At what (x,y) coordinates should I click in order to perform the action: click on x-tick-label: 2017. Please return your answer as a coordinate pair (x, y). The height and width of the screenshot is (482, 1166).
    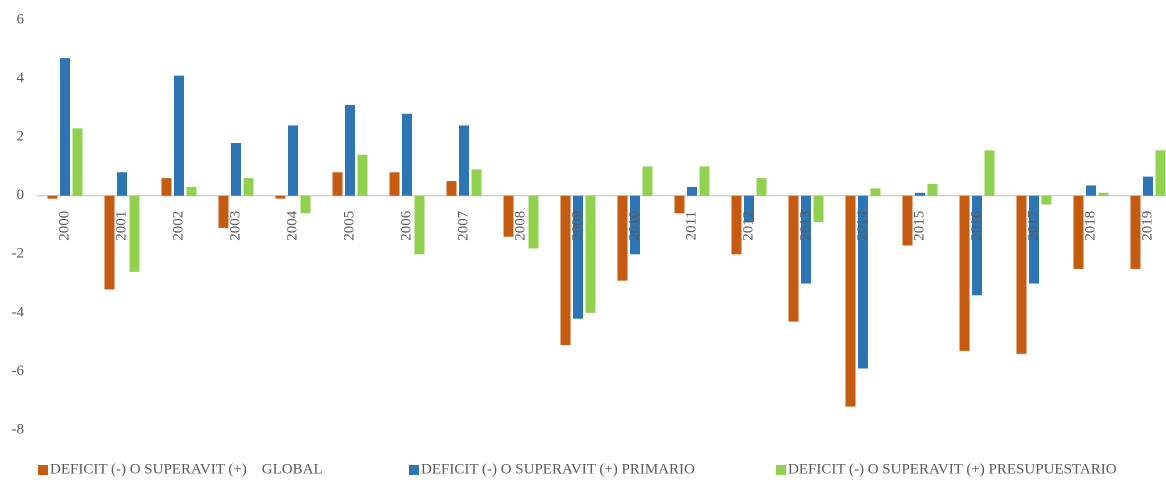
    Looking at the image, I should click on (1033, 225).